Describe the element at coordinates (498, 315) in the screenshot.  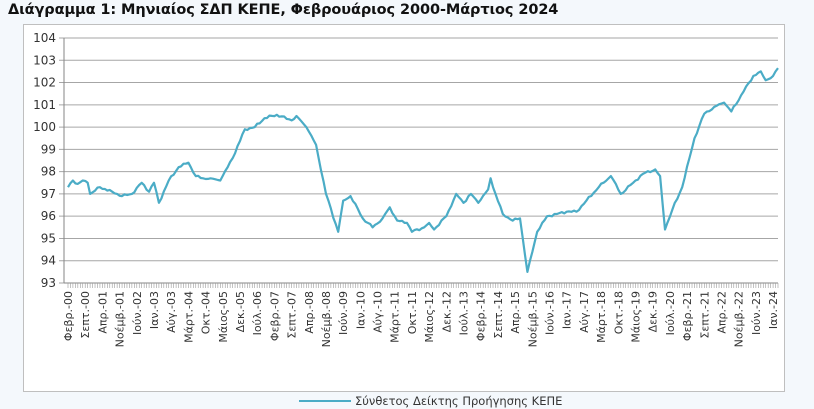
I see `x-tick-label: Σεπτ.-14` at that location.